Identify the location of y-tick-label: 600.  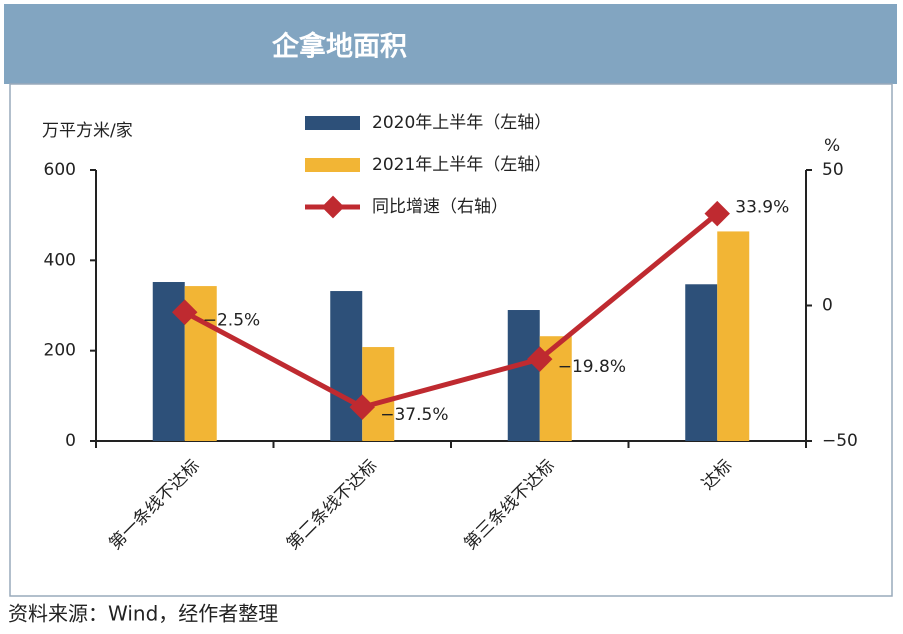
(60, 170).